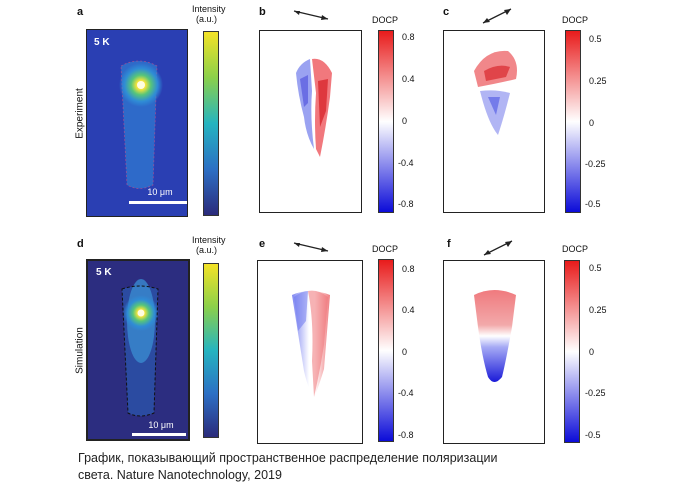  What do you see at coordinates (262, 244) in the screenshot?
I see `panel-letter-e: e` at bounding box center [262, 244].